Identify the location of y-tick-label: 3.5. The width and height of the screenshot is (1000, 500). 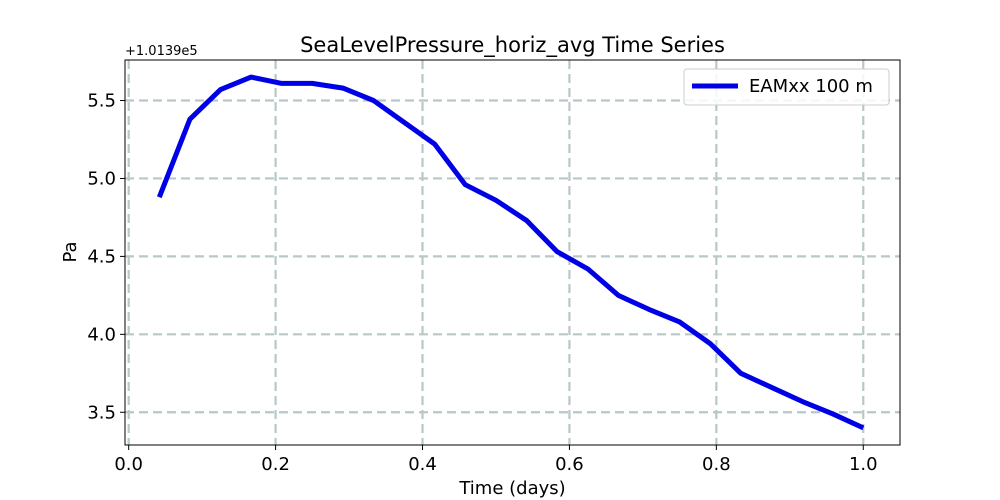
(101, 412).